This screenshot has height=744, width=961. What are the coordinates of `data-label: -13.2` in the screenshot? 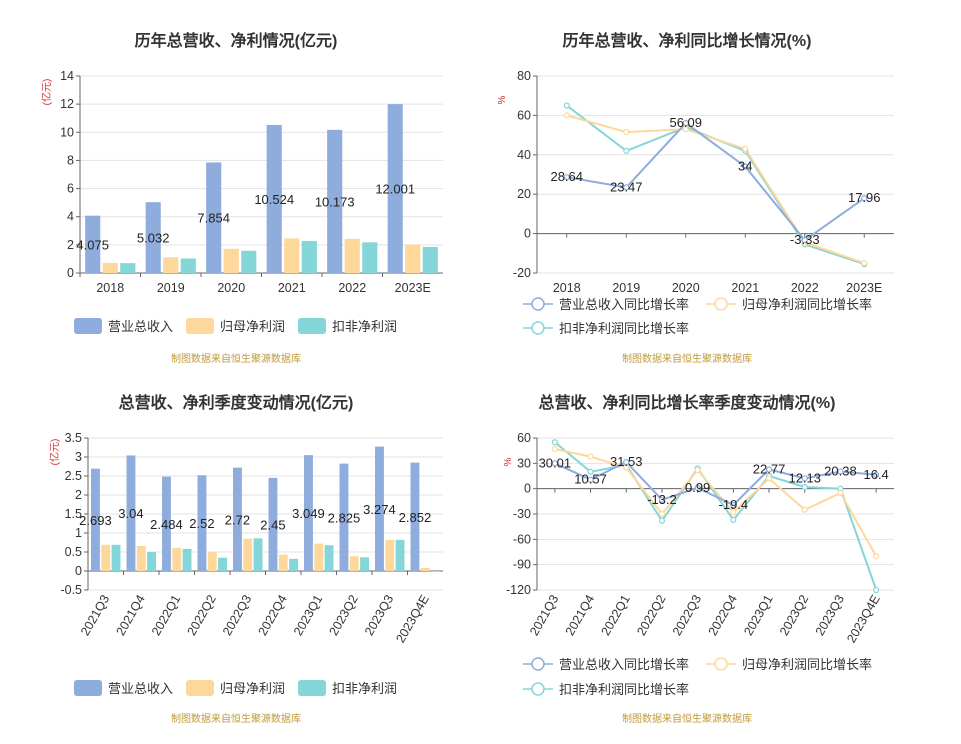 It's located at (662, 499).